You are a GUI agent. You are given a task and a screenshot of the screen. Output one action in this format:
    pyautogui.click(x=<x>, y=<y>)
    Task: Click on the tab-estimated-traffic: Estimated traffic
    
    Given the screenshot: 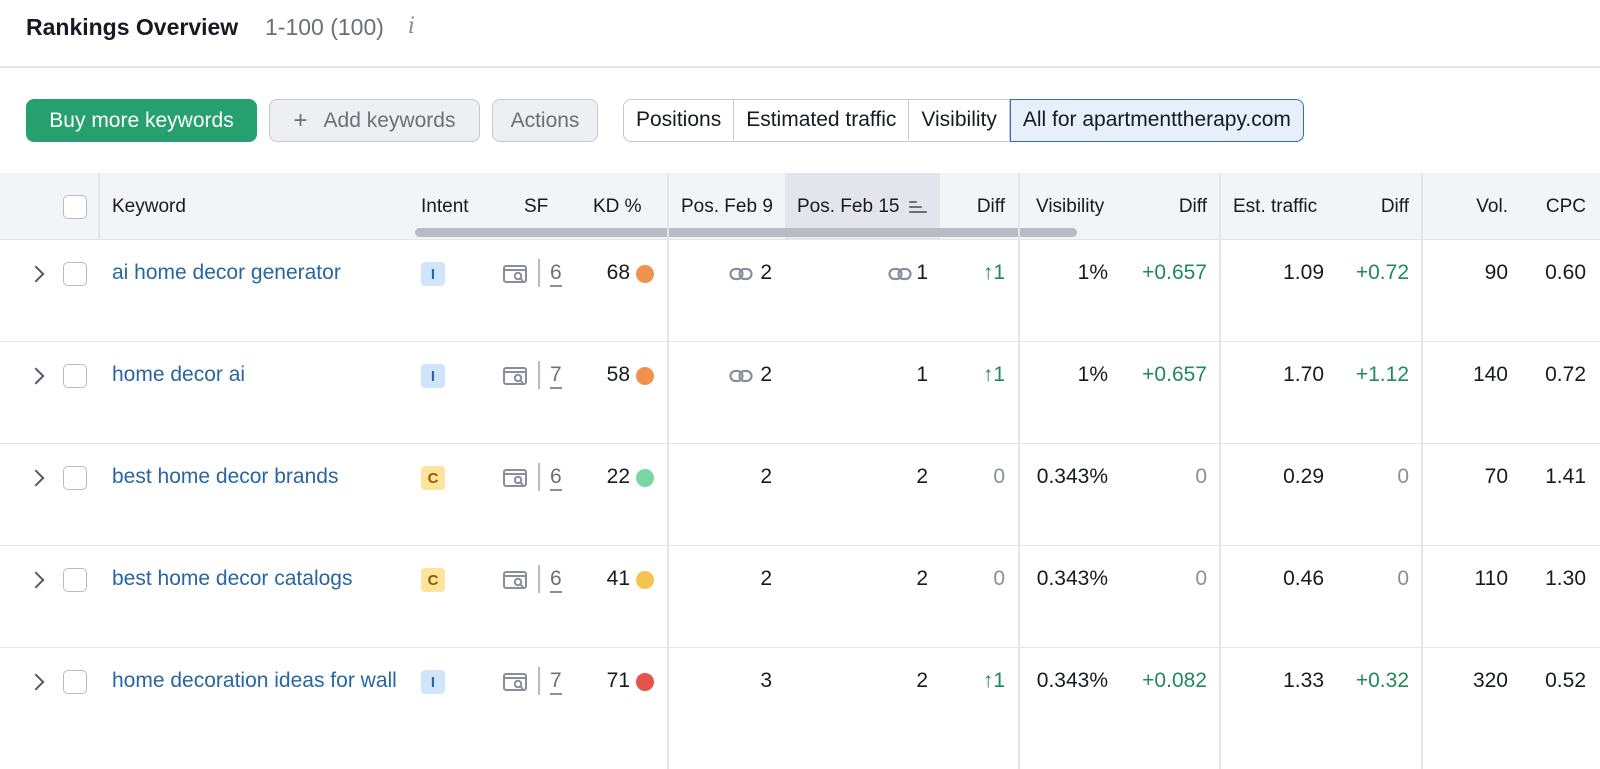 What is the action you would take?
    pyautogui.click(x=822, y=120)
    